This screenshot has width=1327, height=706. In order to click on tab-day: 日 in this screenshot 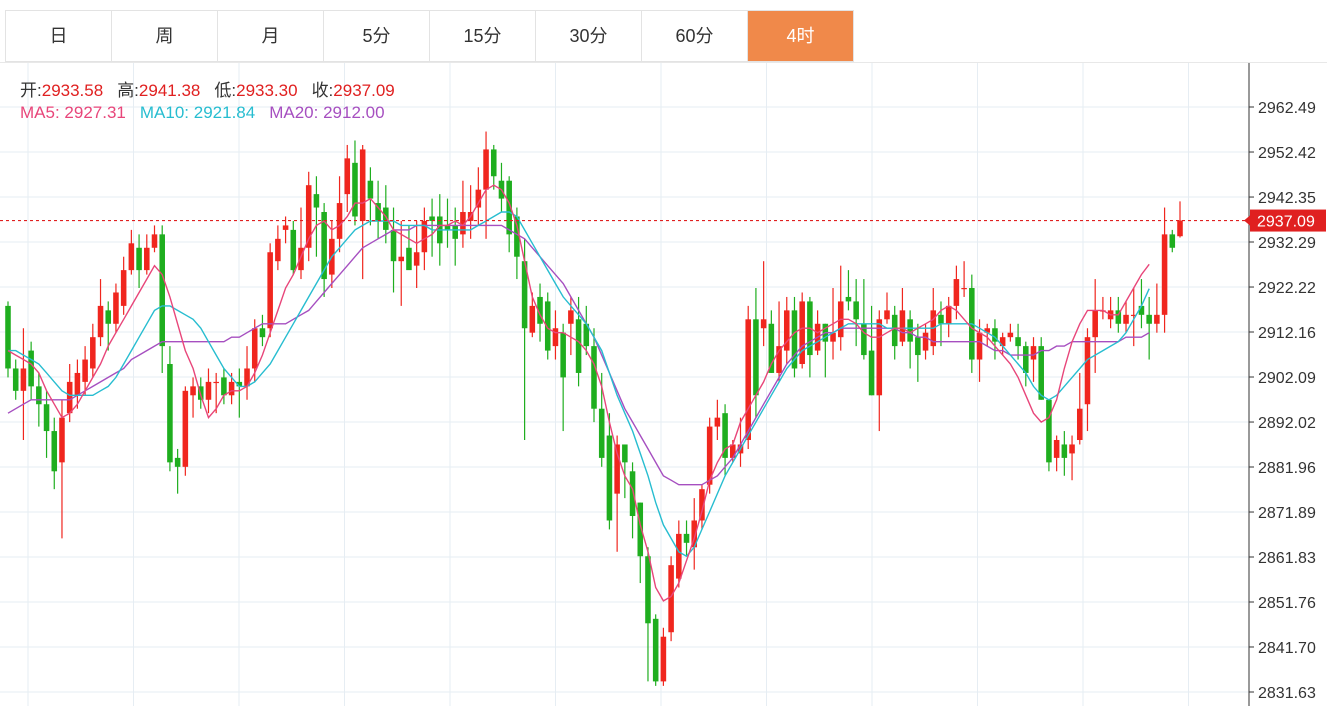, I will do `click(59, 36)`.